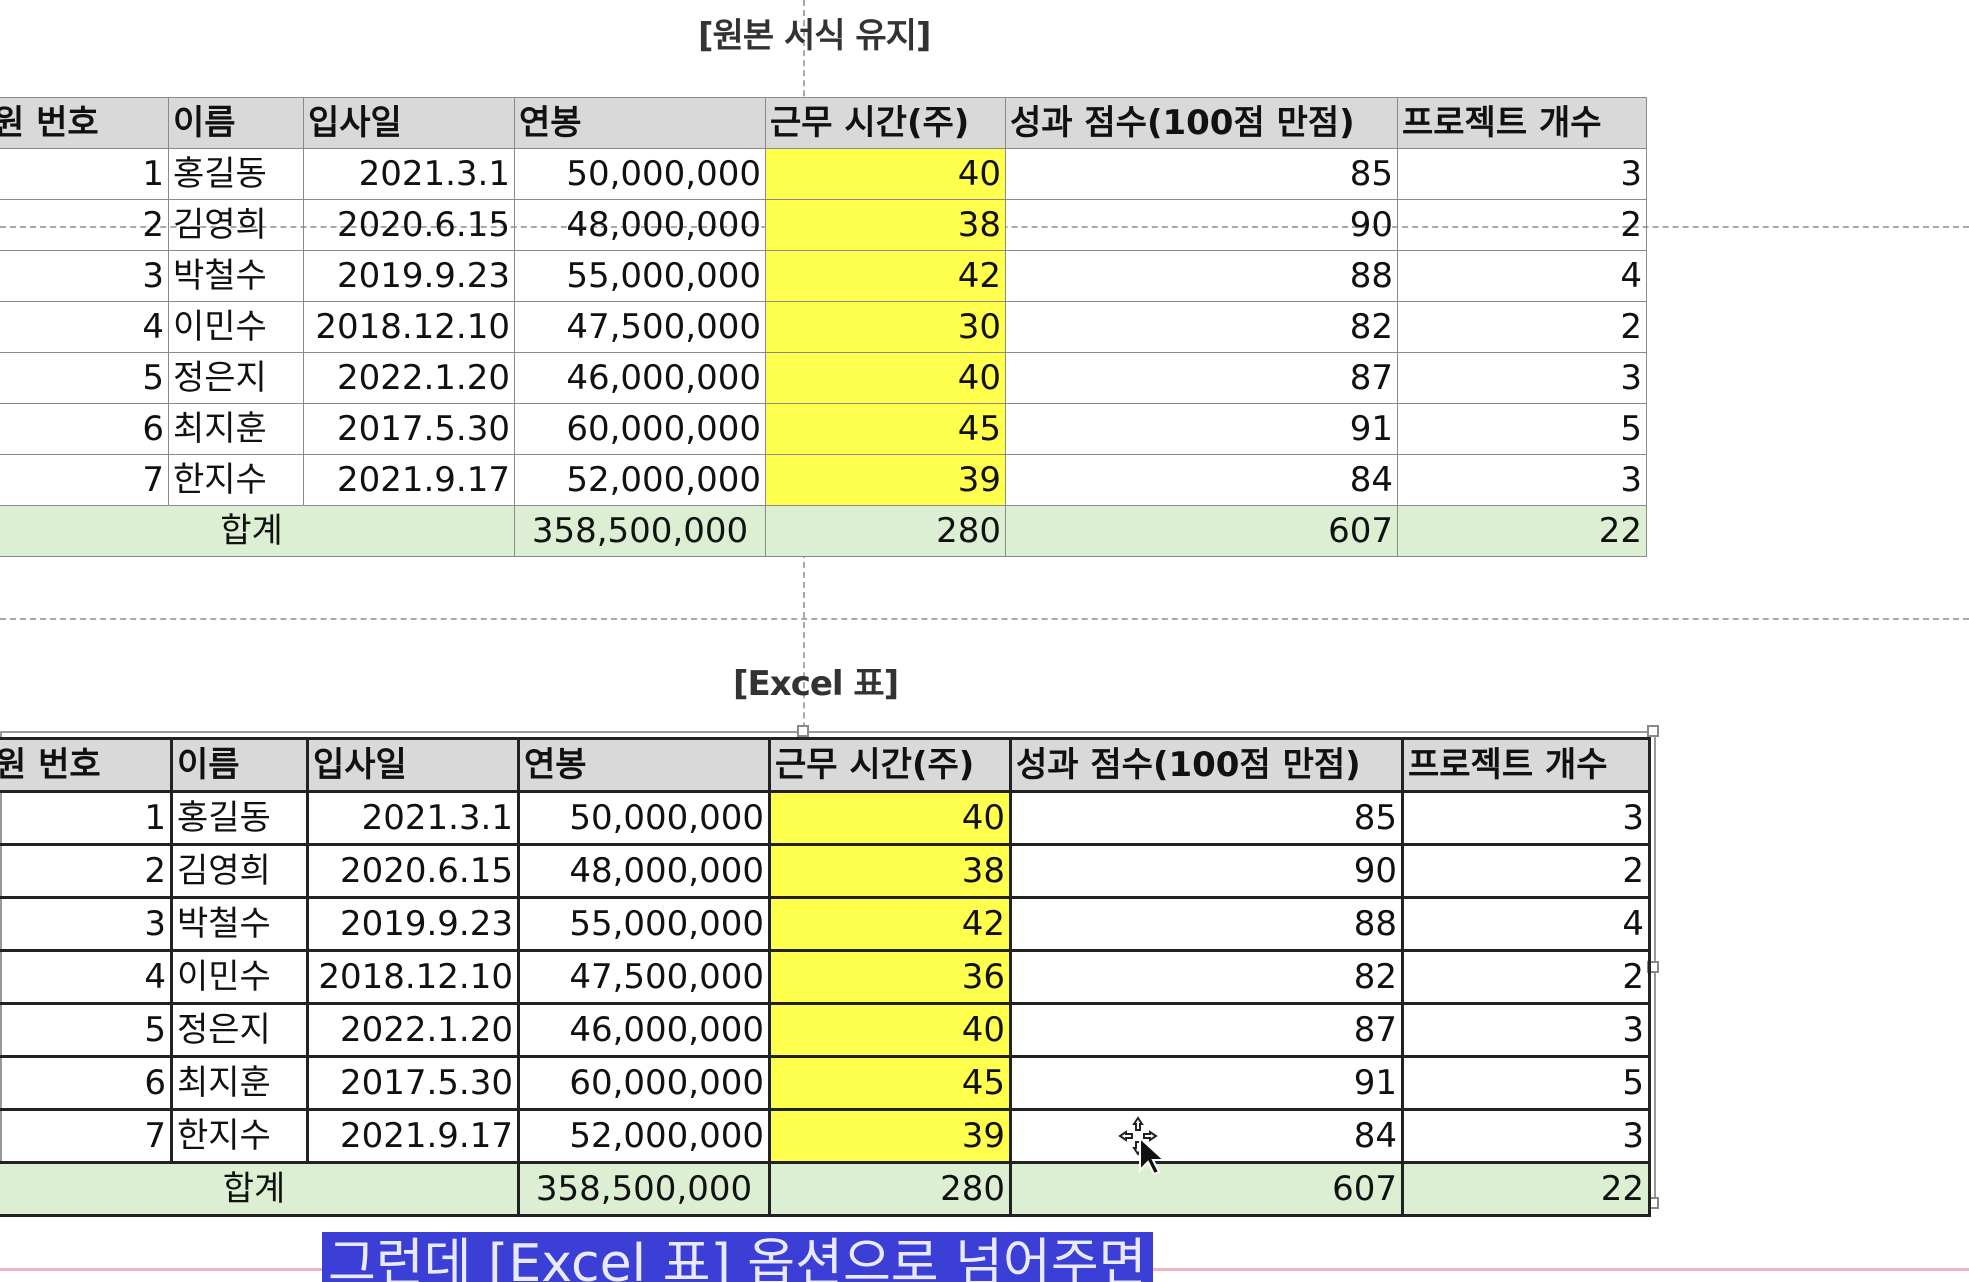 Image resolution: width=1969 pixels, height=1282 pixels. I want to click on cell-no: 5, so click(86, 1030).